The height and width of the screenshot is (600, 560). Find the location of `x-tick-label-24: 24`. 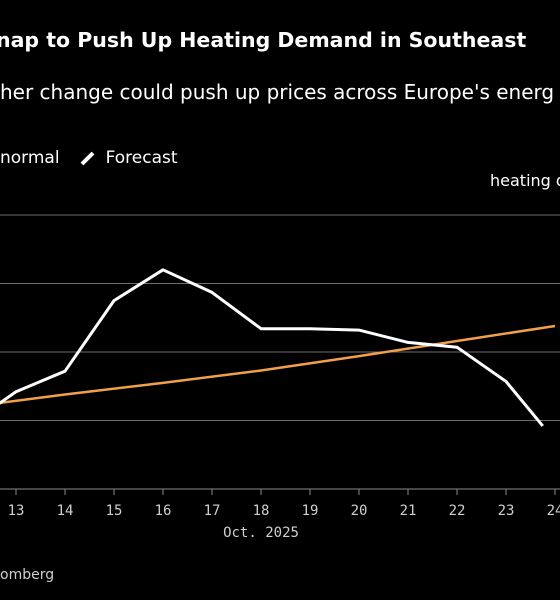

x-tick-label-24: 24 is located at coordinates (553, 511).